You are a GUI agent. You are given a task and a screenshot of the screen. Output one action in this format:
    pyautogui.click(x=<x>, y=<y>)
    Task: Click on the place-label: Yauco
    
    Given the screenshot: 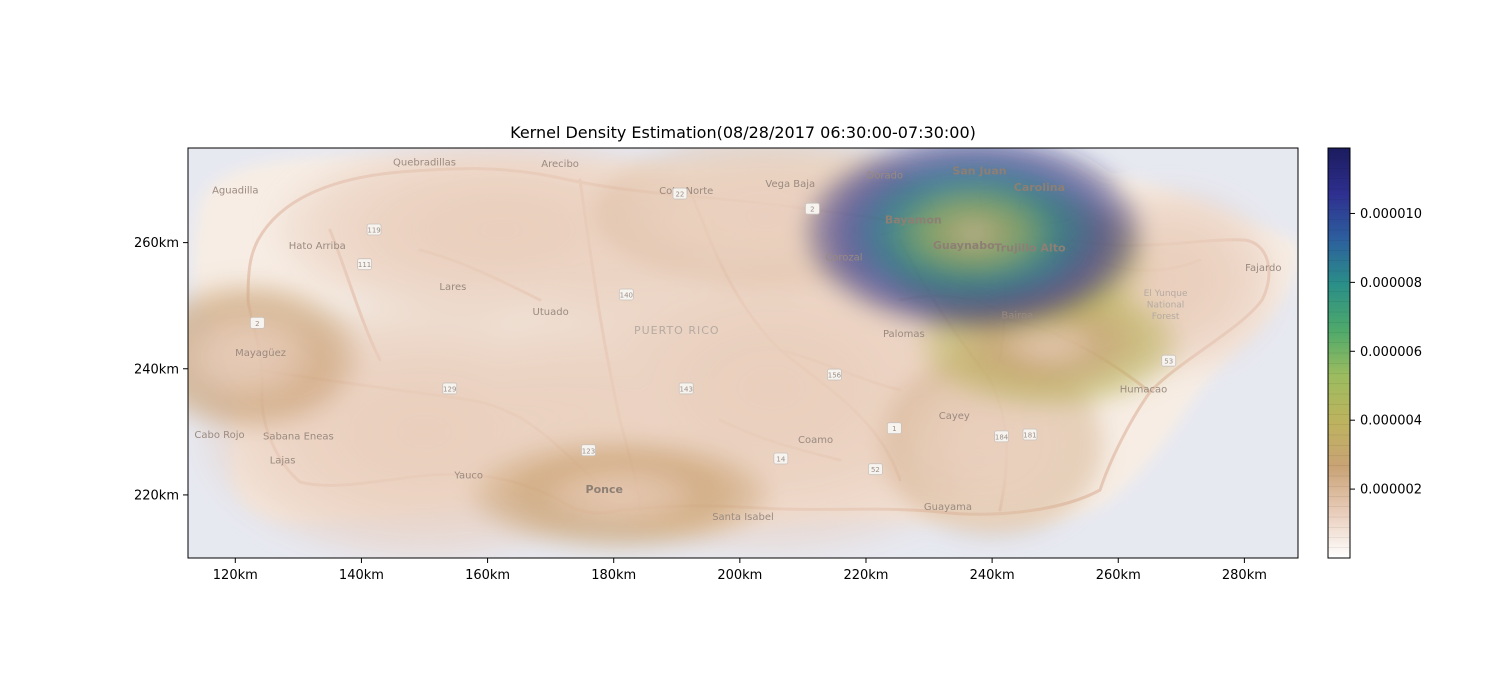 What is the action you would take?
    pyautogui.click(x=468, y=476)
    